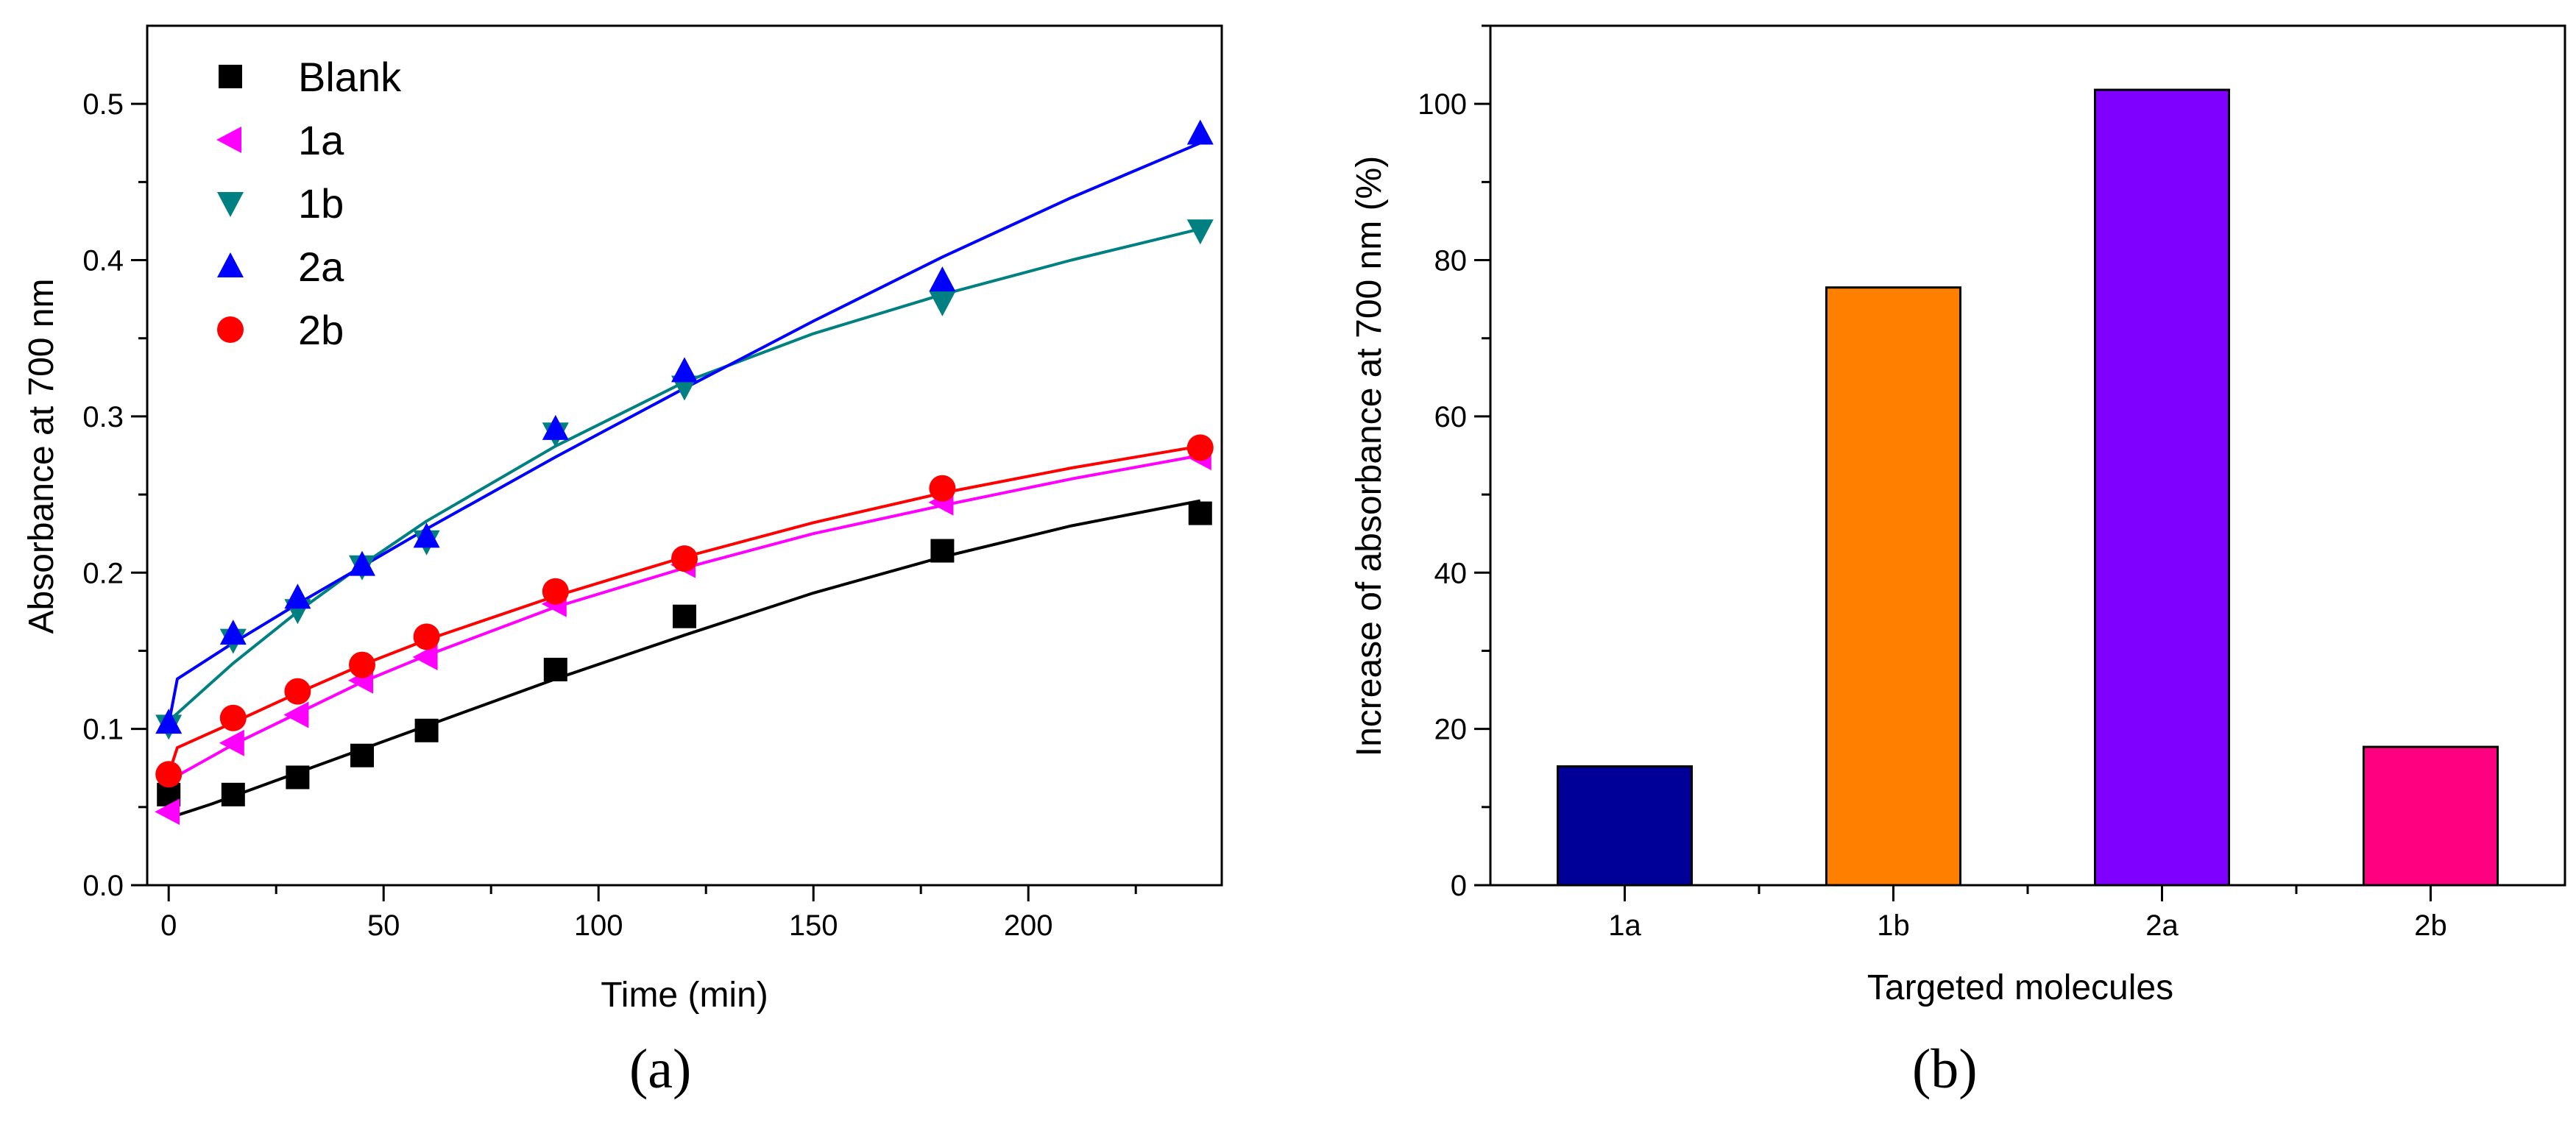 The width and height of the screenshot is (2576, 1128). Describe the element at coordinates (230, 264) in the screenshot. I see `legend-marker-2a` at that location.